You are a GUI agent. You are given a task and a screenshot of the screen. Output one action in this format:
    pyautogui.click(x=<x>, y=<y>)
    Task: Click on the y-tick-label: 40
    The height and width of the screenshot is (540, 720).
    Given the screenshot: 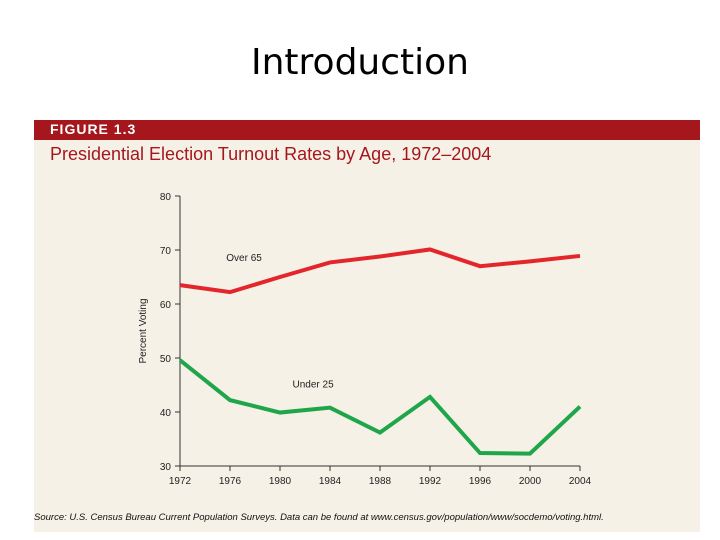 What is the action you would take?
    pyautogui.click(x=166, y=413)
    